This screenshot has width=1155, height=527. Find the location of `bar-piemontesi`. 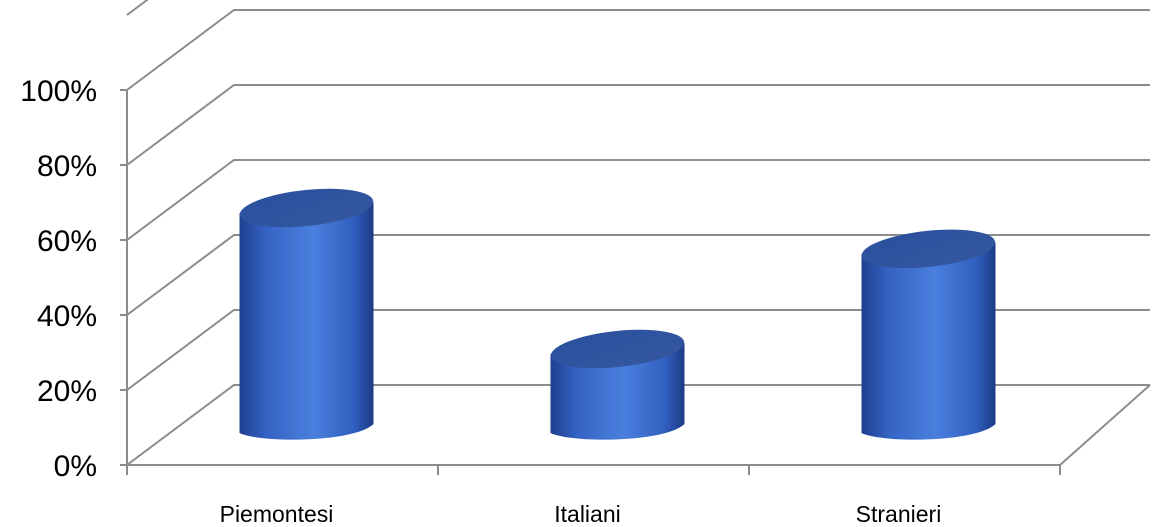

bar-piemontesi is located at coordinates (306, 314).